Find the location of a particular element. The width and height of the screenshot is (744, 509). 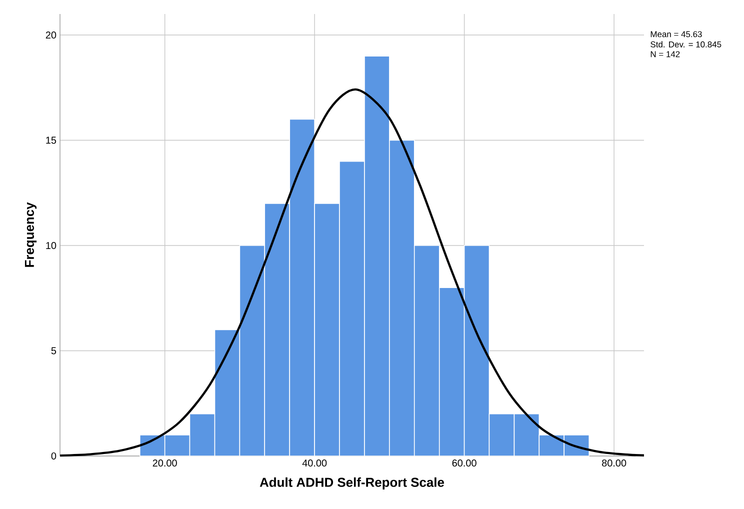

y-tick-label: 10 is located at coordinates (51, 246).